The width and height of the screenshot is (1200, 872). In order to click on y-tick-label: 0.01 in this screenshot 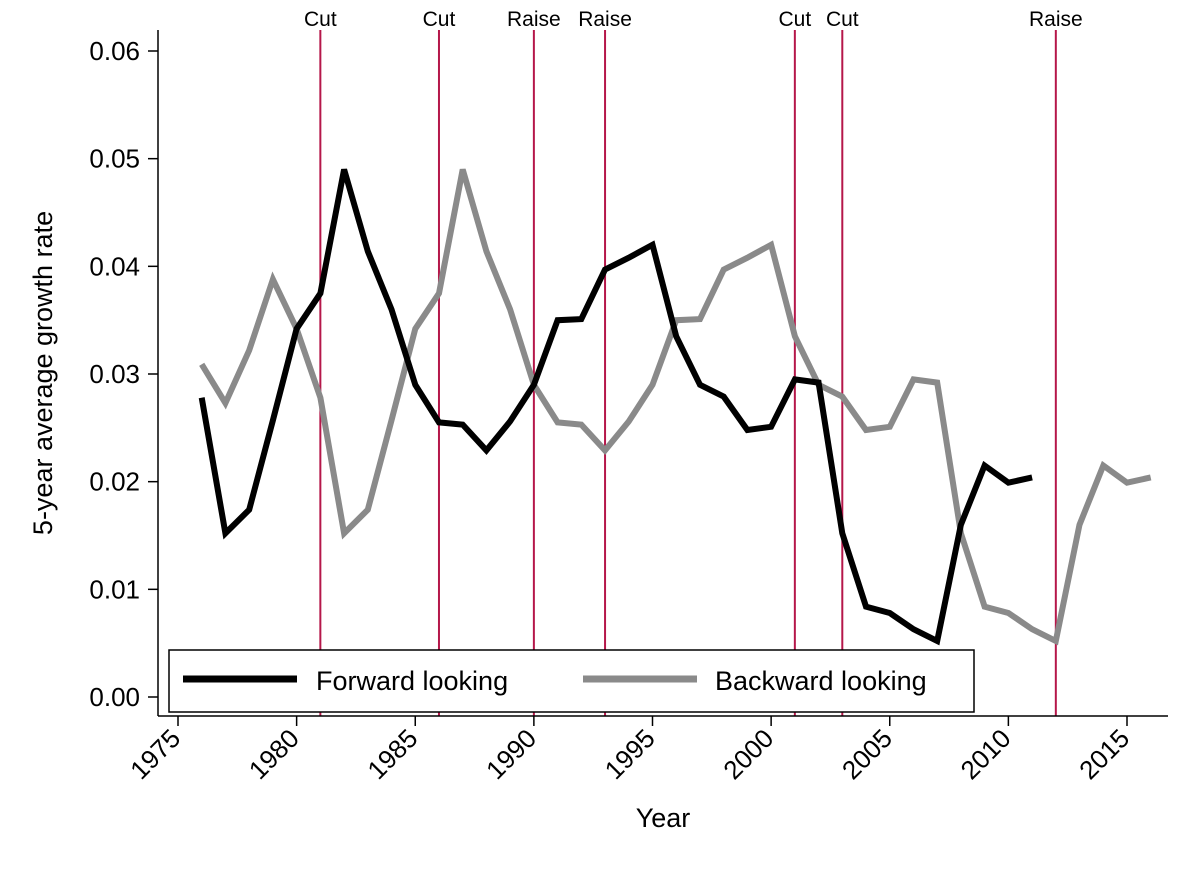, I will do `click(114, 589)`.